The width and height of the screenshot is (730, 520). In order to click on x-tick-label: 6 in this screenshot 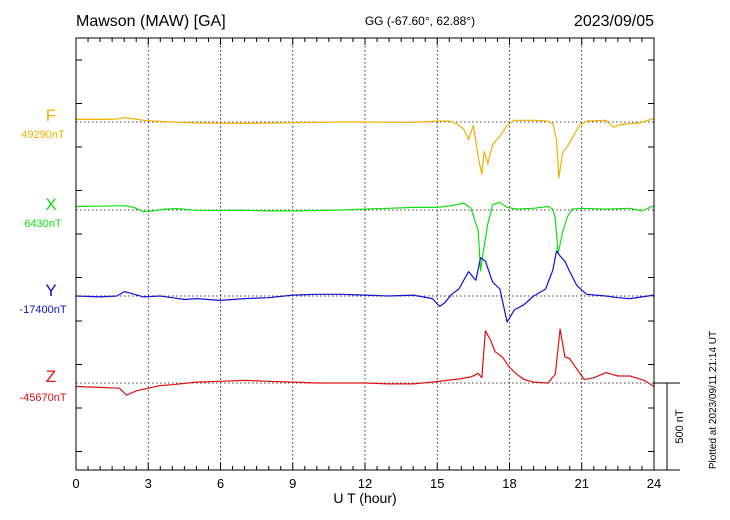, I will do `click(220, 483)`.